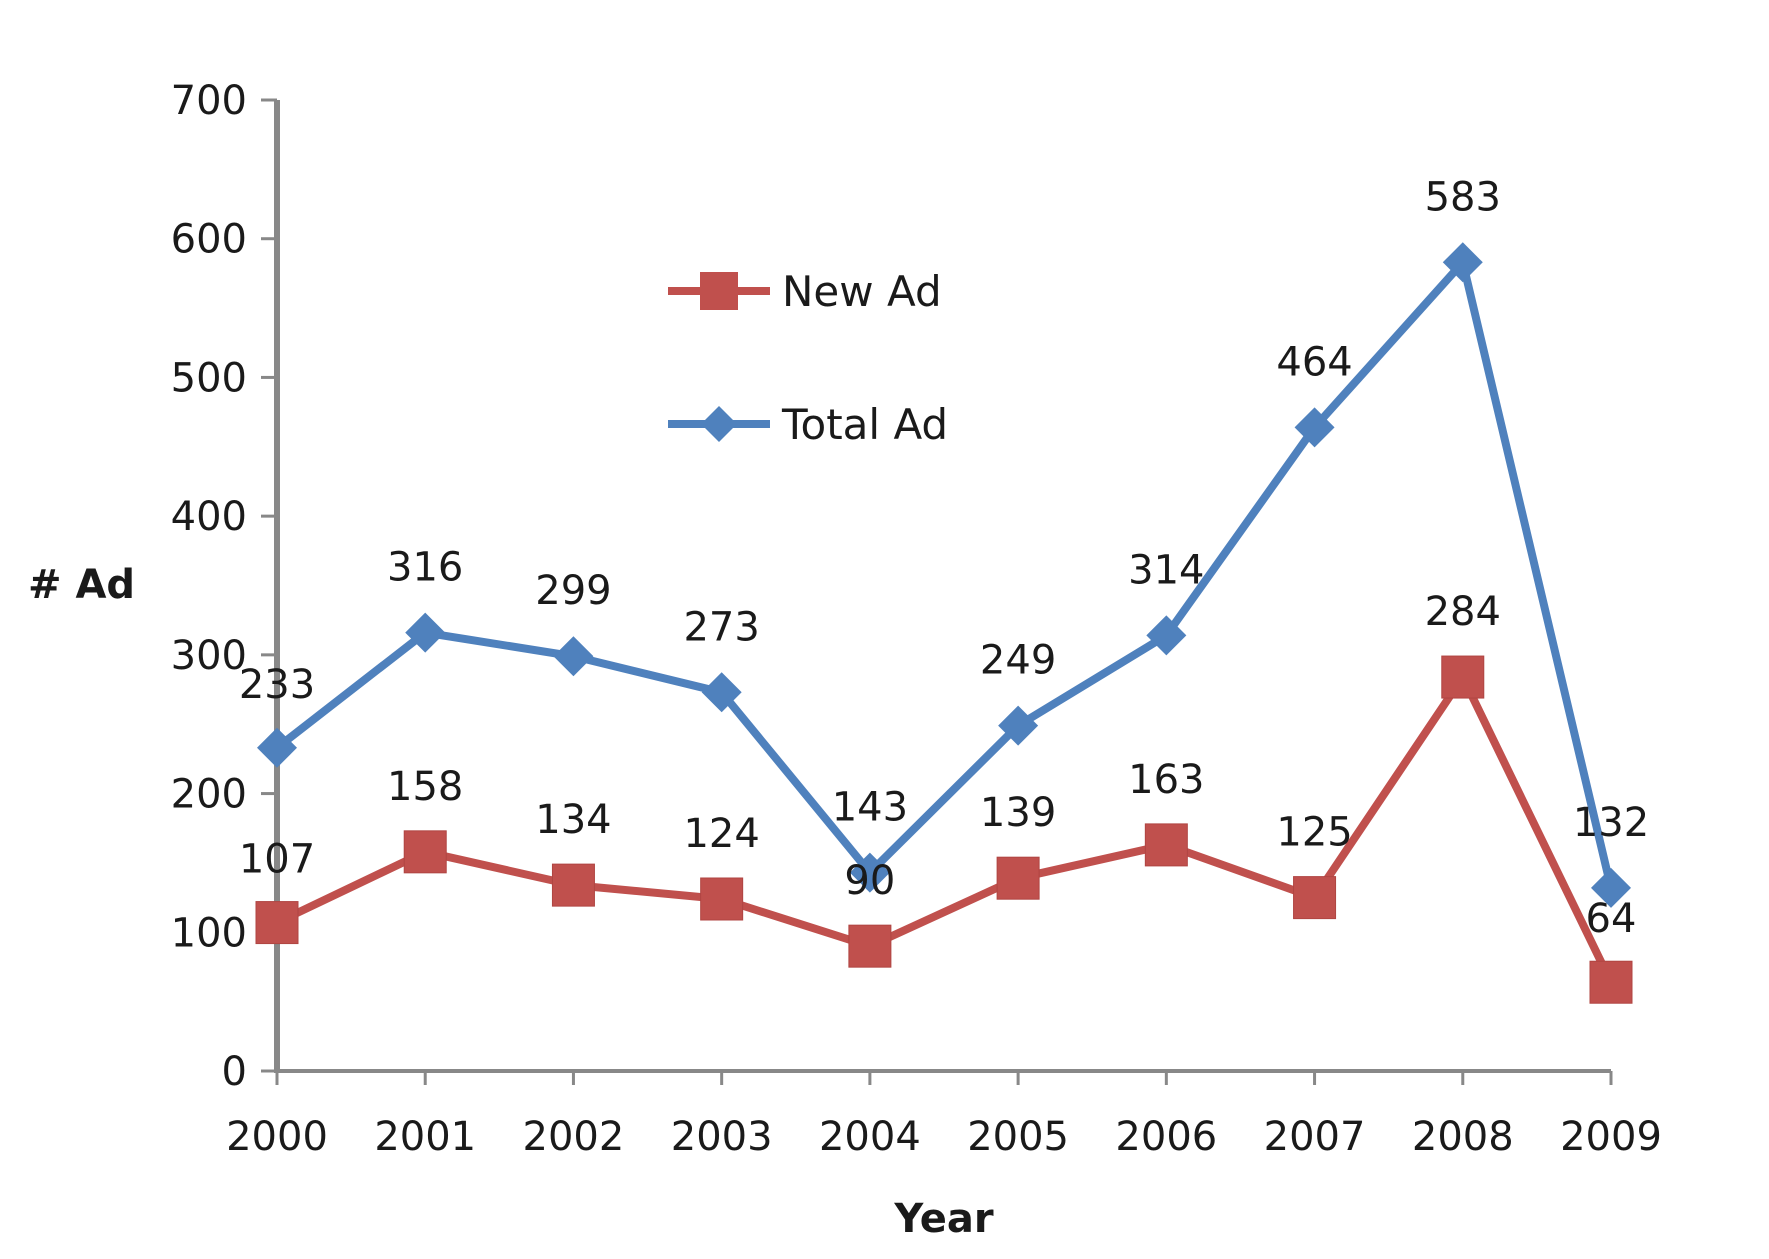 The width and height of the screenshot is (1769, 1259). I want to click on x-tick-label: 2001, so click(425, 1137).